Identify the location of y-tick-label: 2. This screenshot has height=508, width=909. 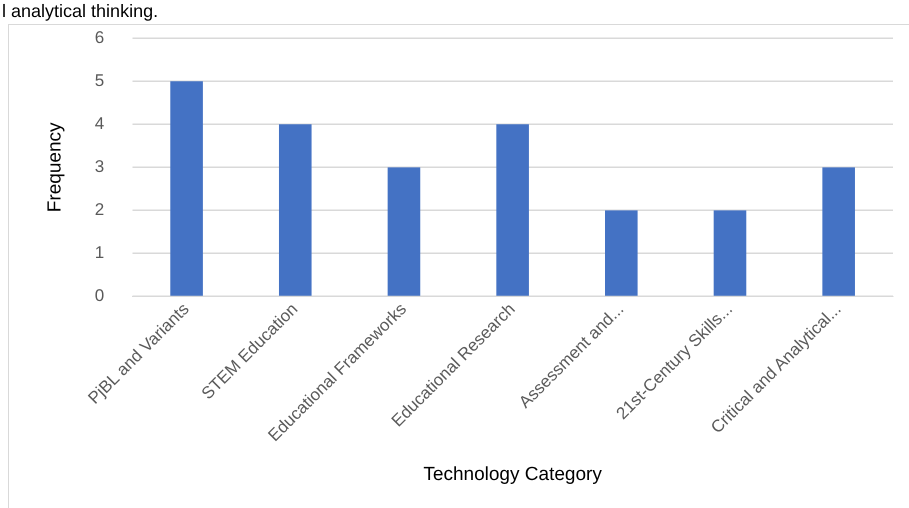
(99, 210).